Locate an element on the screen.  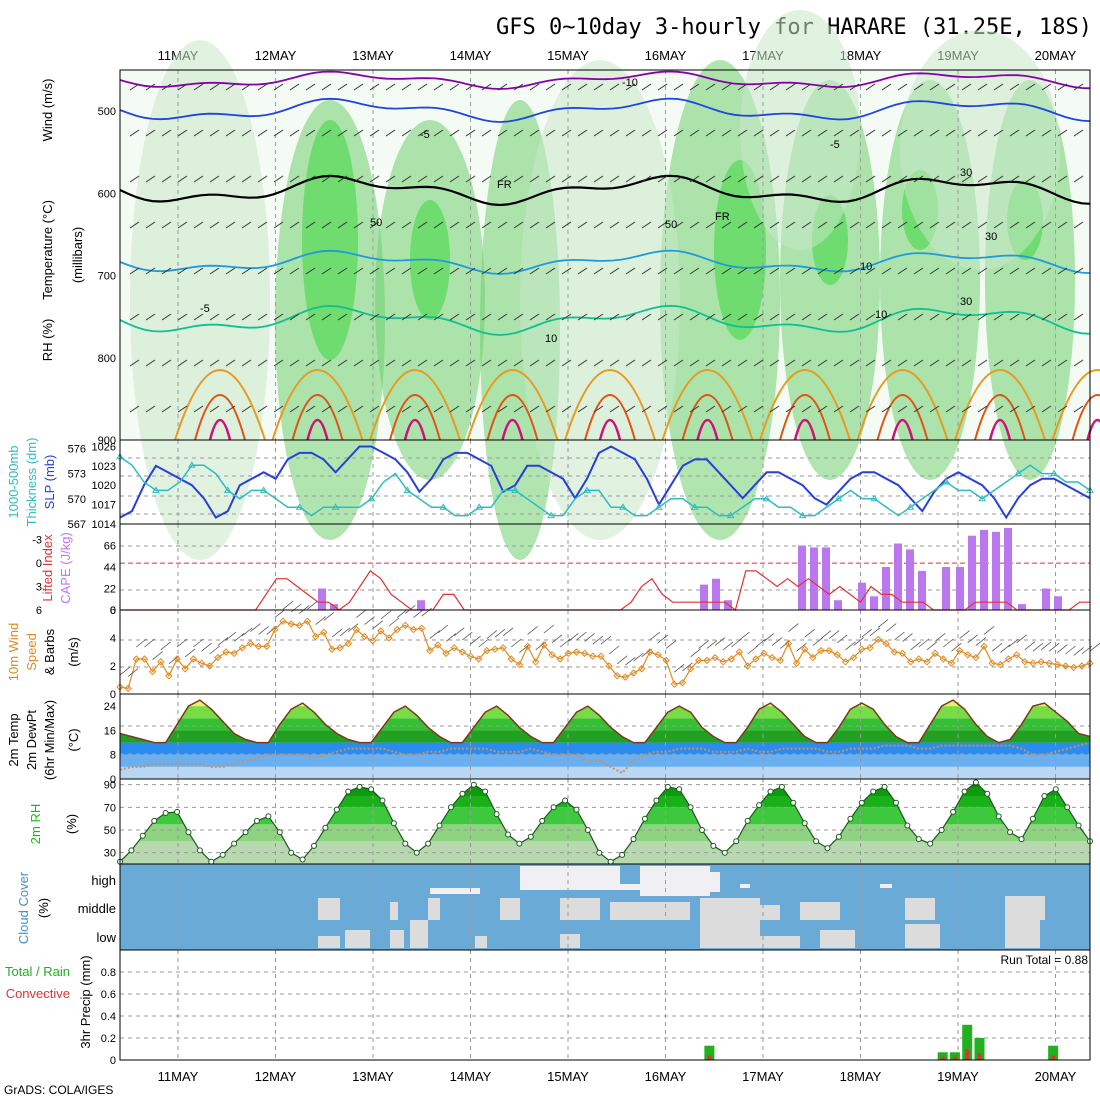
rh2m-side-labels: 2m RH (%) is located at coordinates (53, 824).